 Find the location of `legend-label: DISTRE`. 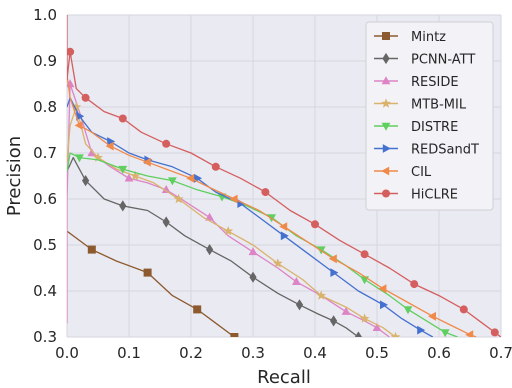

legend-label: DISTRE is located at coordinates (434, 127).